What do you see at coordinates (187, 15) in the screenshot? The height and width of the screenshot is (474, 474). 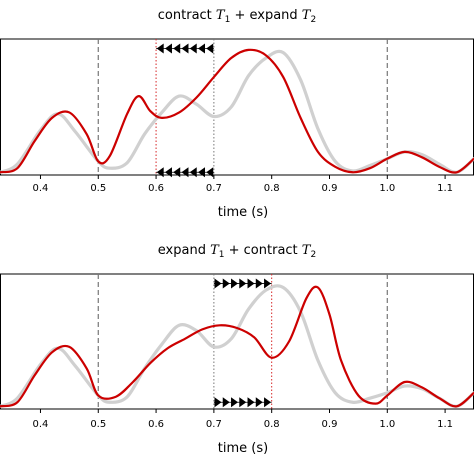 I see `title-text: contract` at bounding box center [187, 15].